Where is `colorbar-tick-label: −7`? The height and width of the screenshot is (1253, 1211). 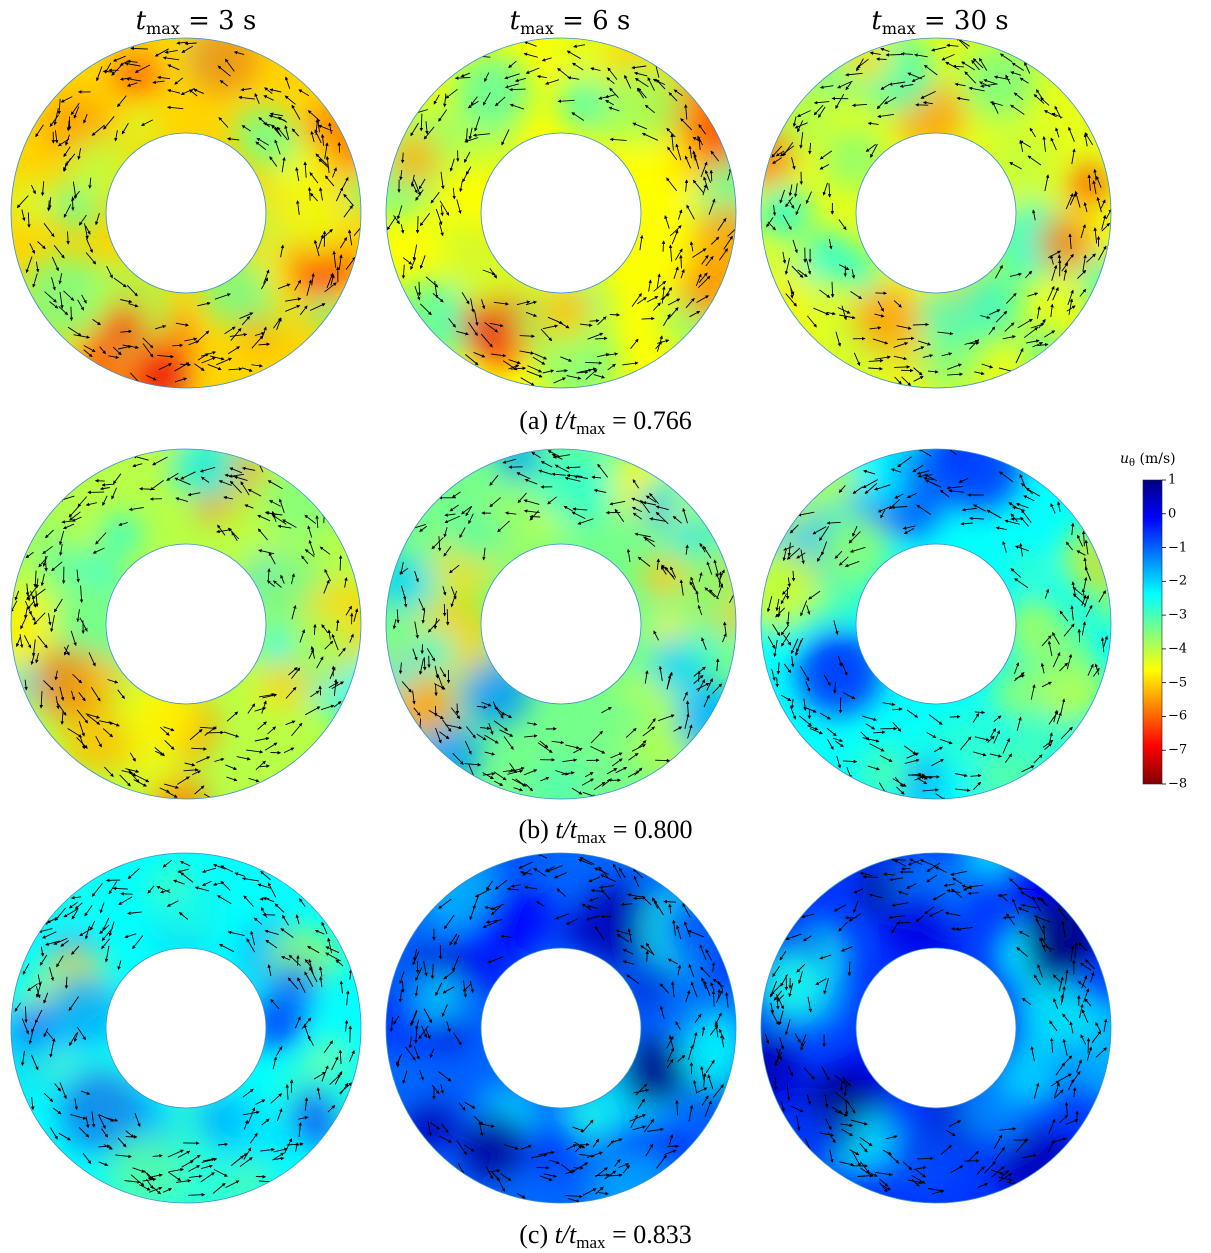 colorbar-tick-label: −7 is located at coordinates (1177, 750).